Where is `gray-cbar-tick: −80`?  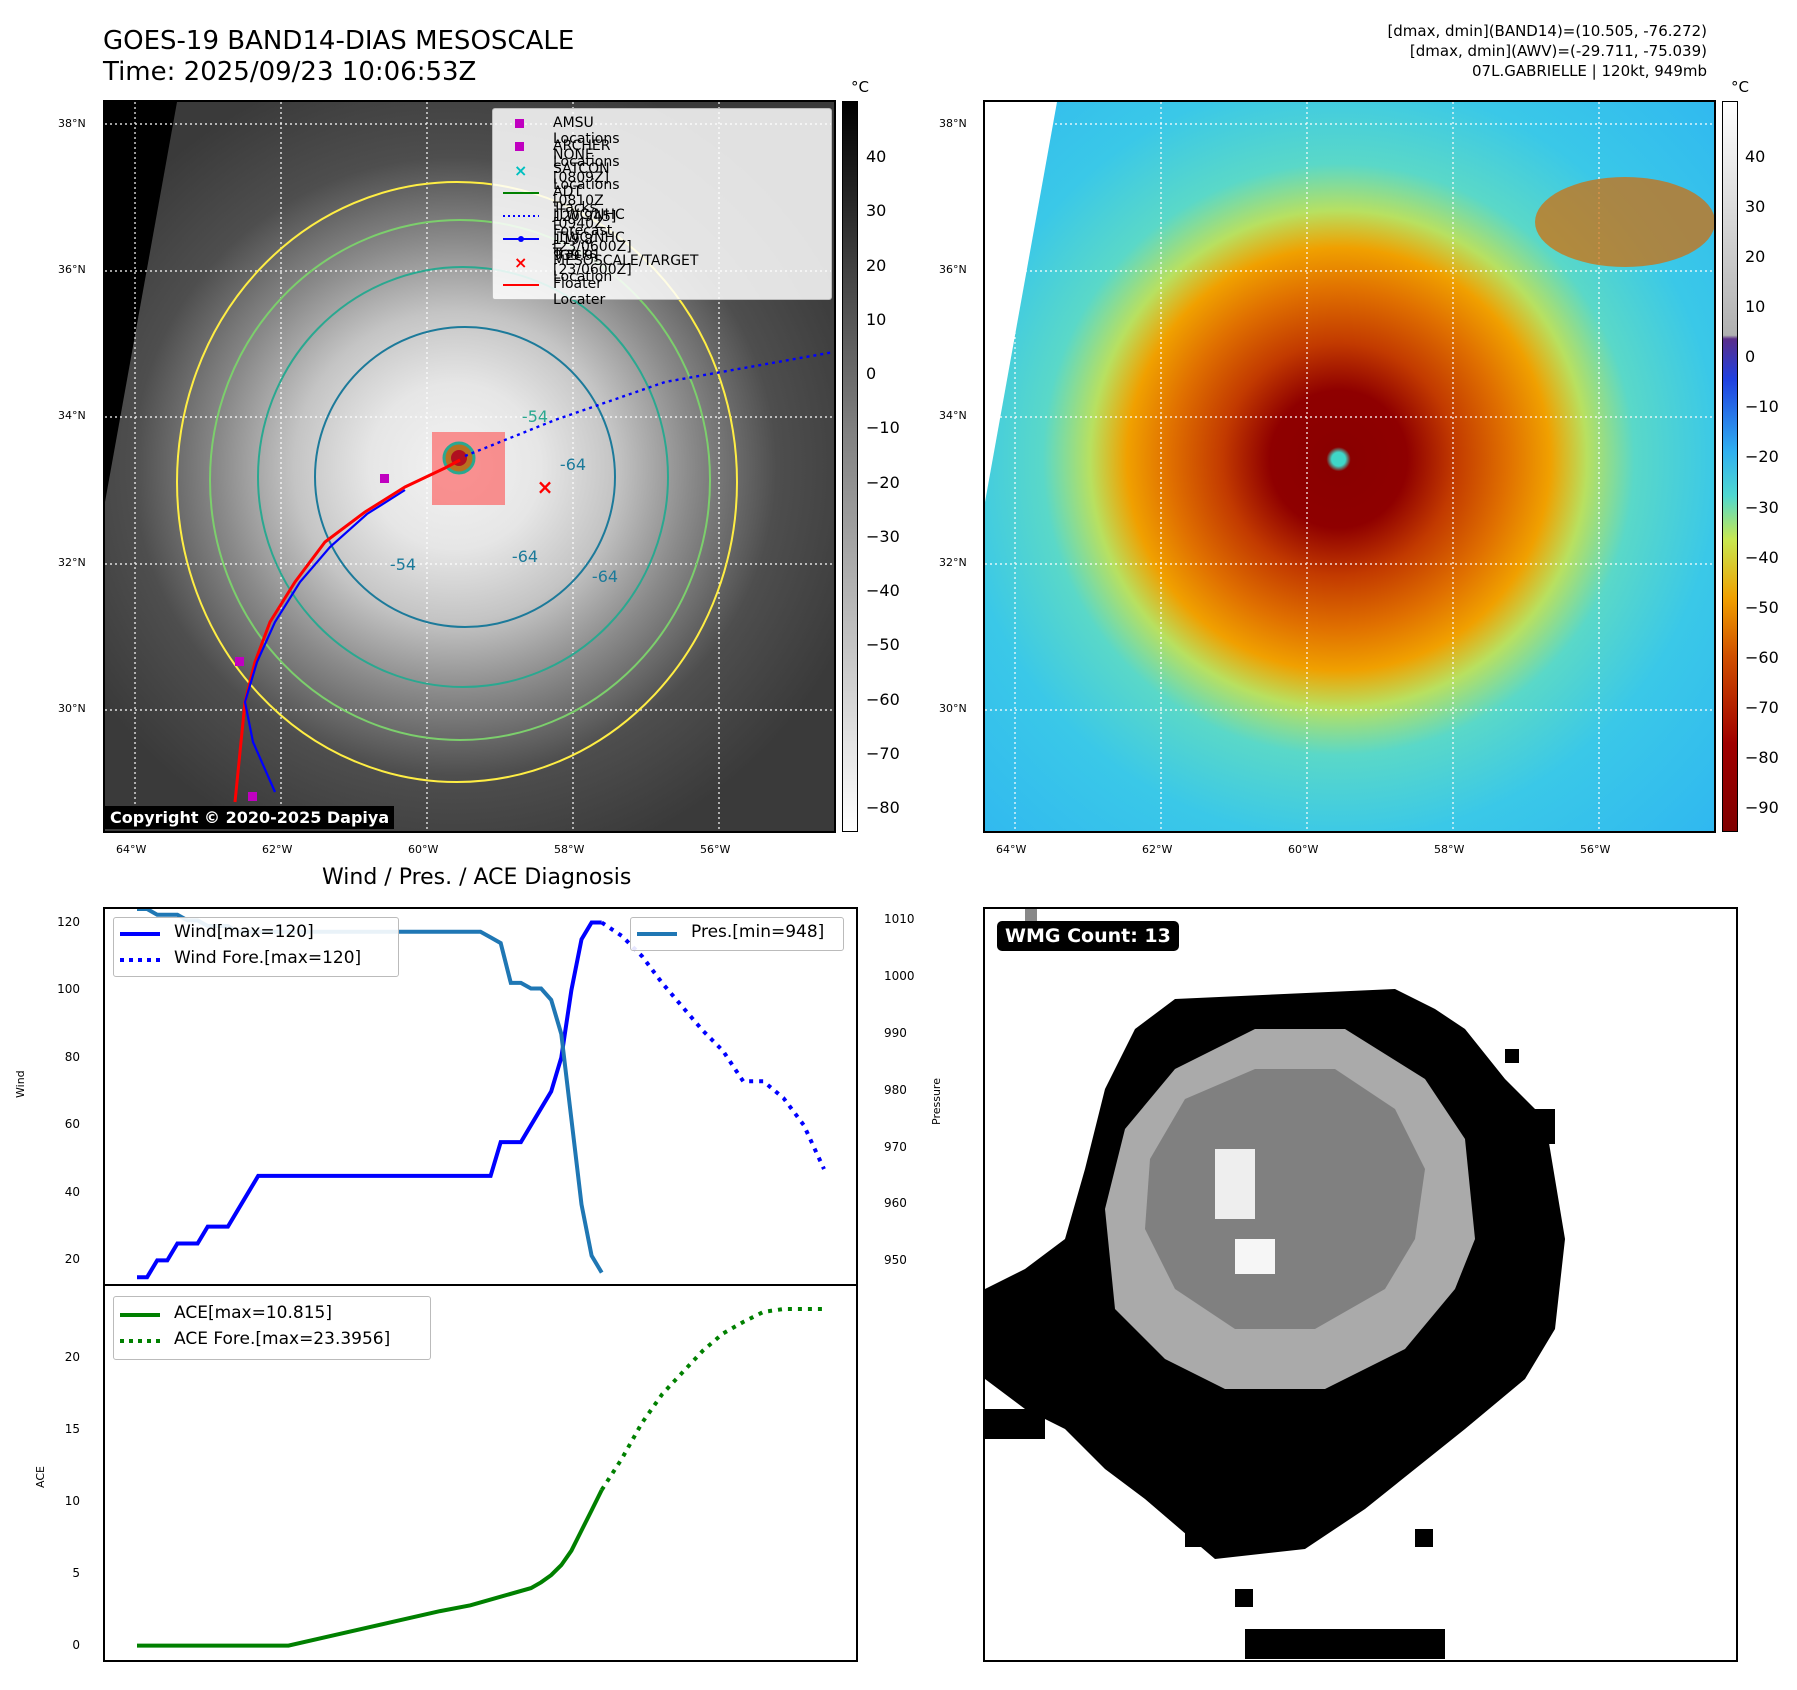 gray-cbar-tick: −80 is located at coordinates (883, 807).